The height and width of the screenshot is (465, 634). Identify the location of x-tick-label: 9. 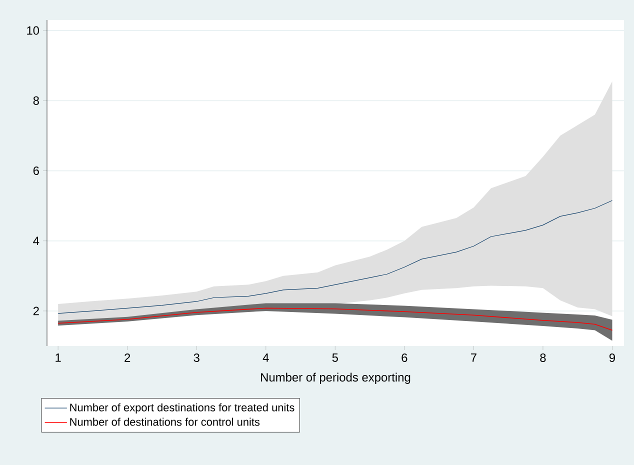
(612, 358).